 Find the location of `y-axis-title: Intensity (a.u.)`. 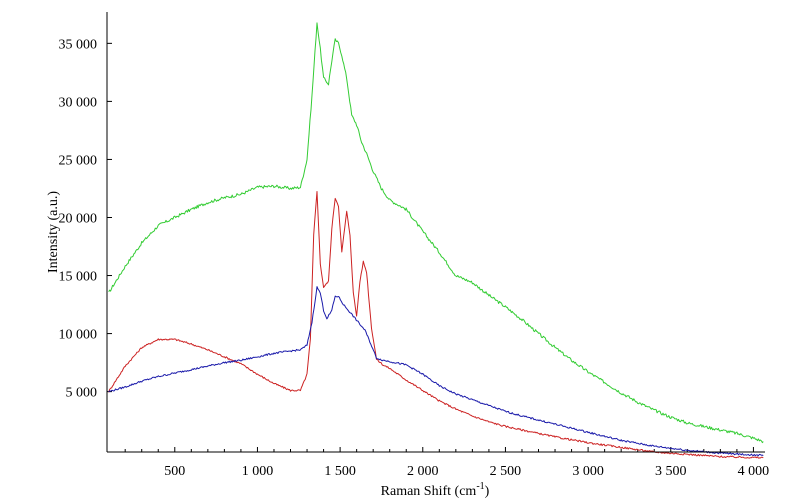

y-axis-title: Intensity (a.u.) is located at coordinates (53, 232).